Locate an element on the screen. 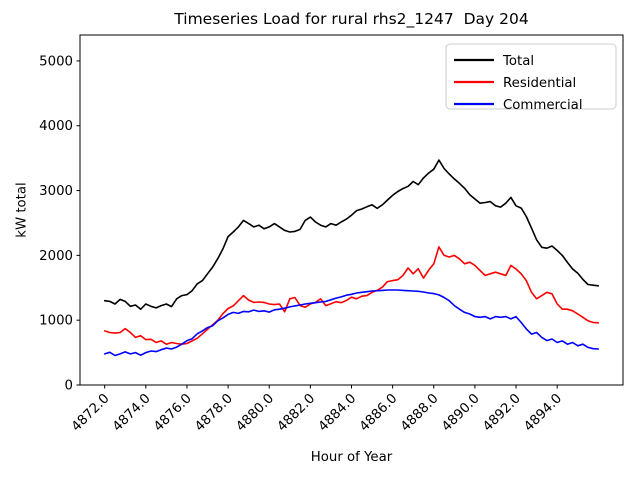 This screenshot has width=640, height=480. legend: Total Residential Commercial is located at coordinates (531, 78).